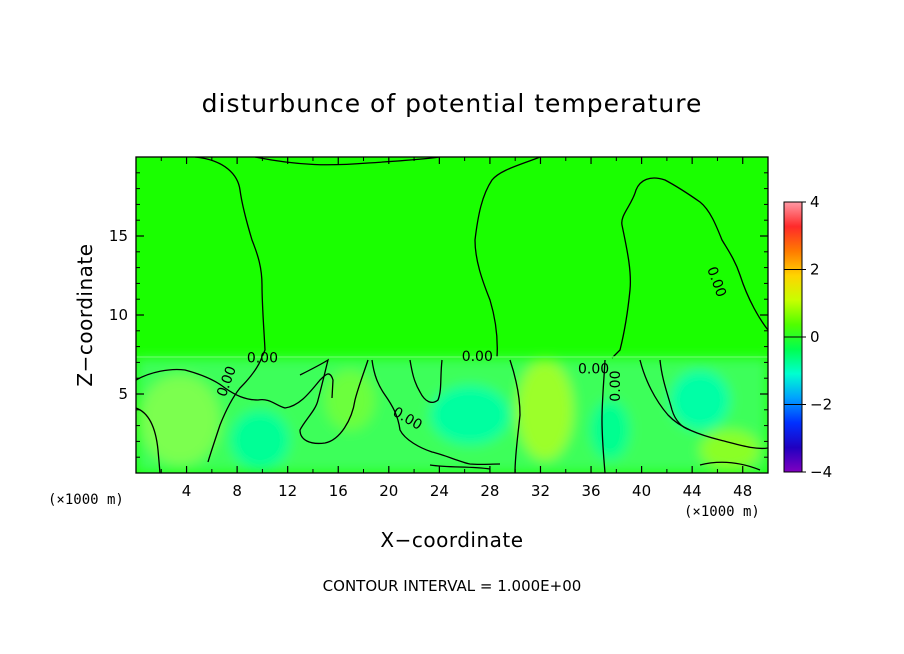  Describe the element at coordinates (489, 491) in the screenshot. I see `x-tick-label: 28` at that location.